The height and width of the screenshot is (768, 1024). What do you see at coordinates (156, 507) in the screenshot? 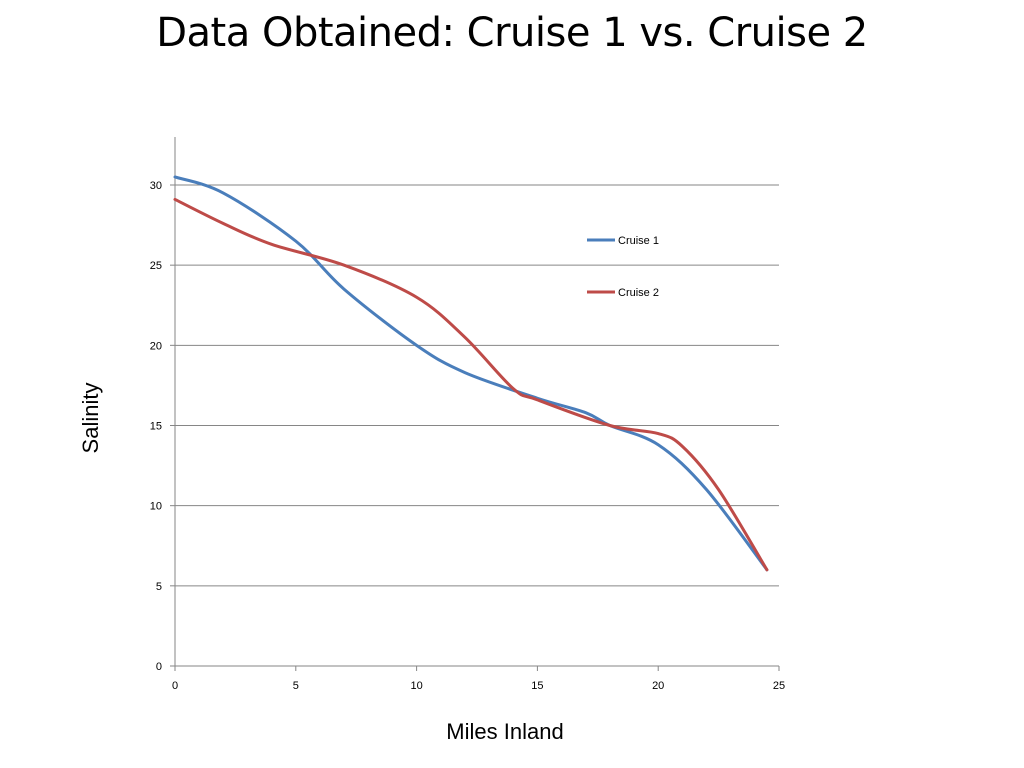
I see `y-tick-label-10: 10` at bounding box center [156, 507].